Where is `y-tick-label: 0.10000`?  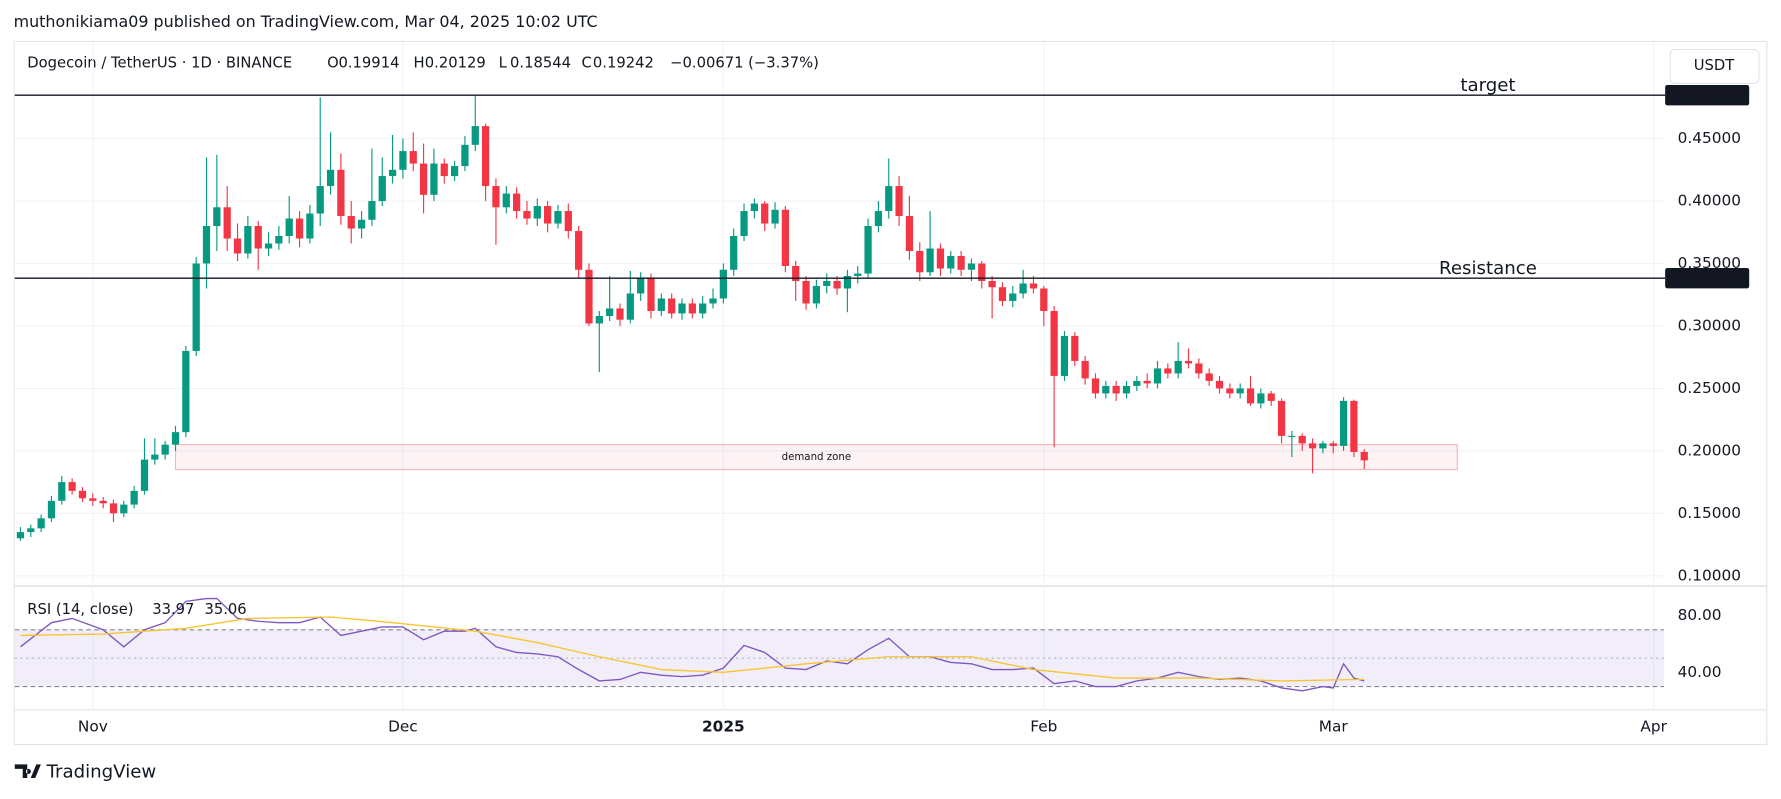 y-tick-label: 0.10000 is located at coordinates (1709, 575).